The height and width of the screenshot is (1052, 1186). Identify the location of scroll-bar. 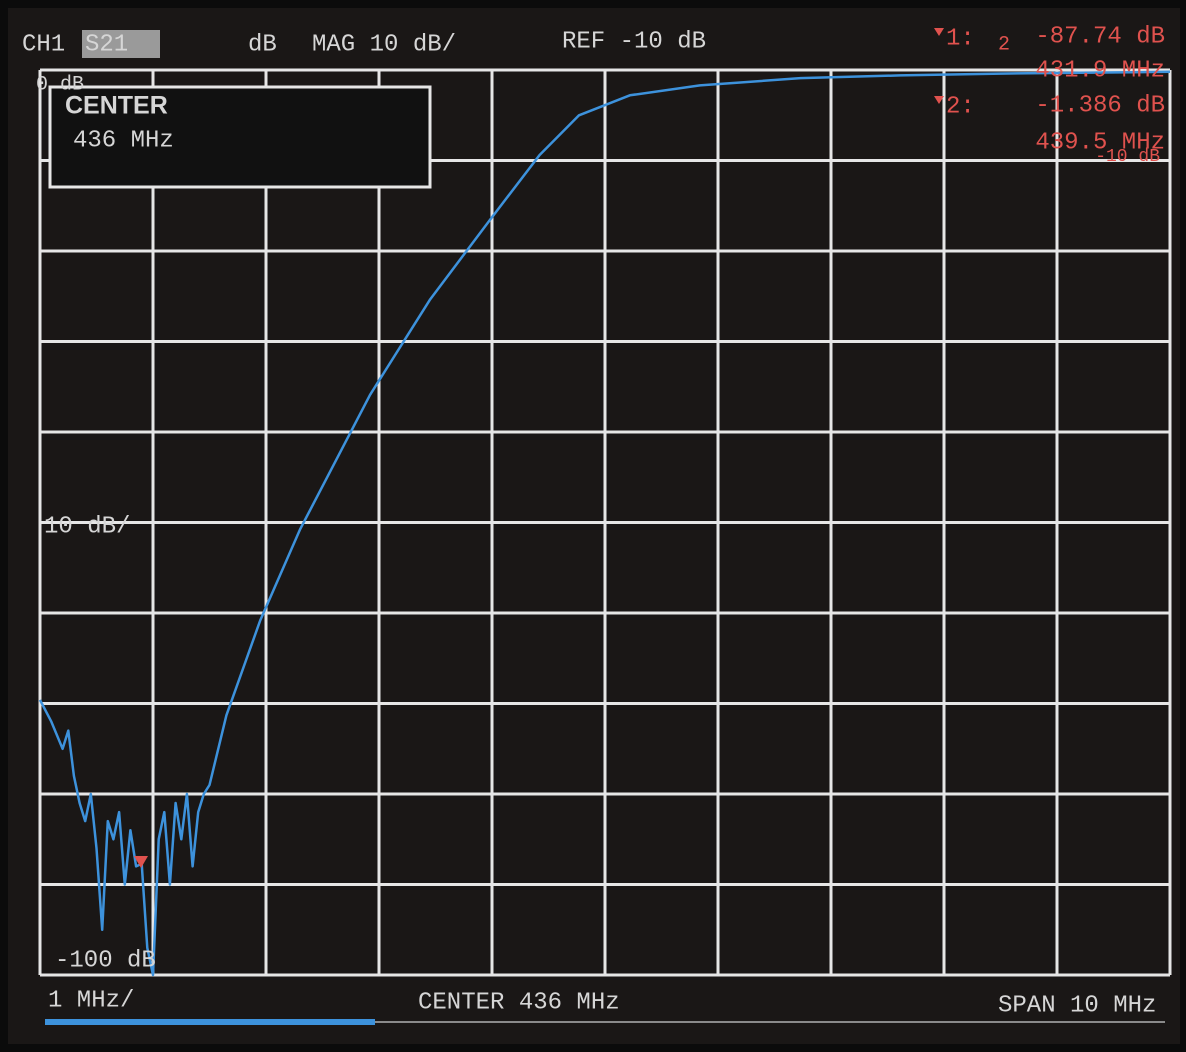
(210, 1022).